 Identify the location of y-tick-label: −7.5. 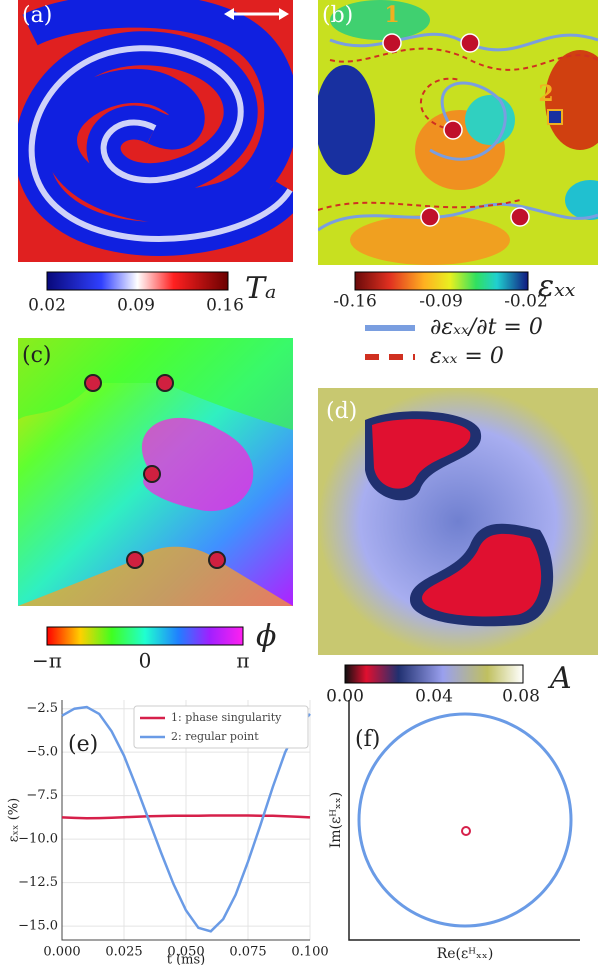
(42, 795).